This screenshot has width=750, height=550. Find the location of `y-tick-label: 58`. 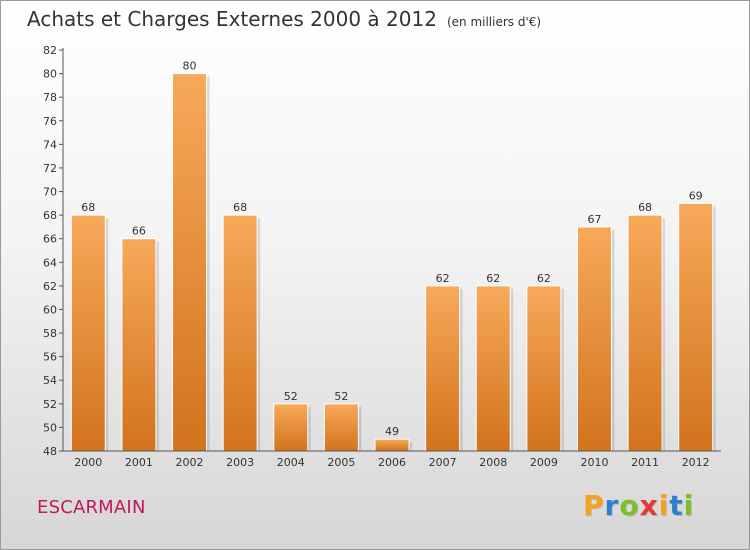

y-tick-label: 58 is located at coordinates (50, 333).